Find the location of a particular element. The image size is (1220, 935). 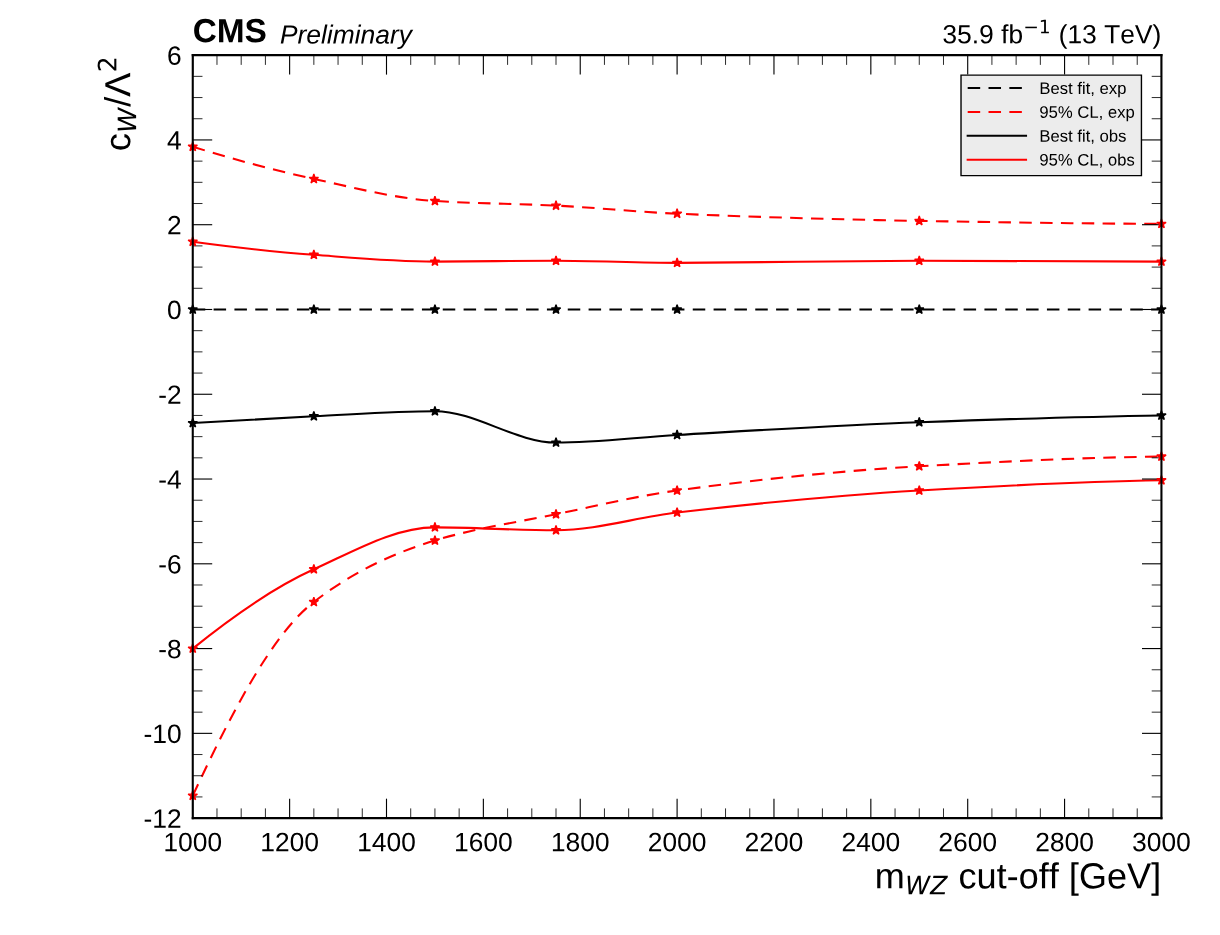

y-tick-label: 2 is located at coordinates (174, 225).